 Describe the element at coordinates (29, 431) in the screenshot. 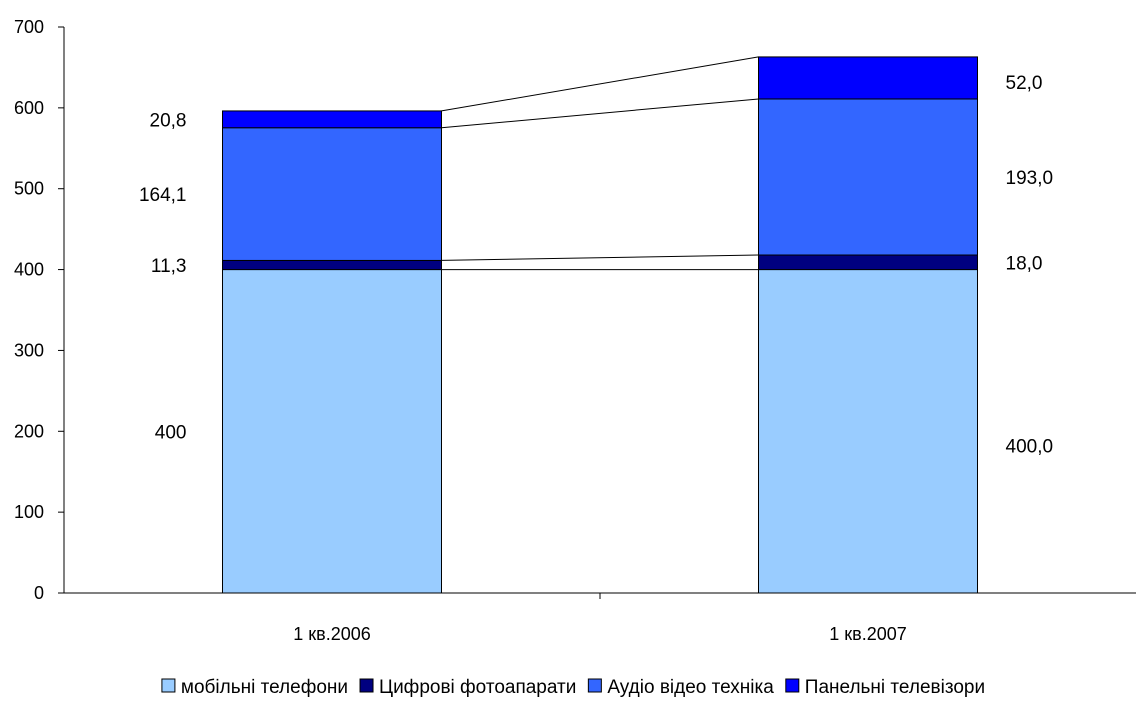

I see `y-tick-label: 200` at that location.